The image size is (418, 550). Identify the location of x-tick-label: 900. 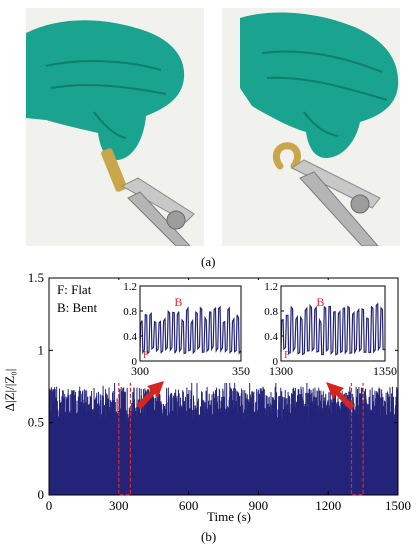
(259, 505).